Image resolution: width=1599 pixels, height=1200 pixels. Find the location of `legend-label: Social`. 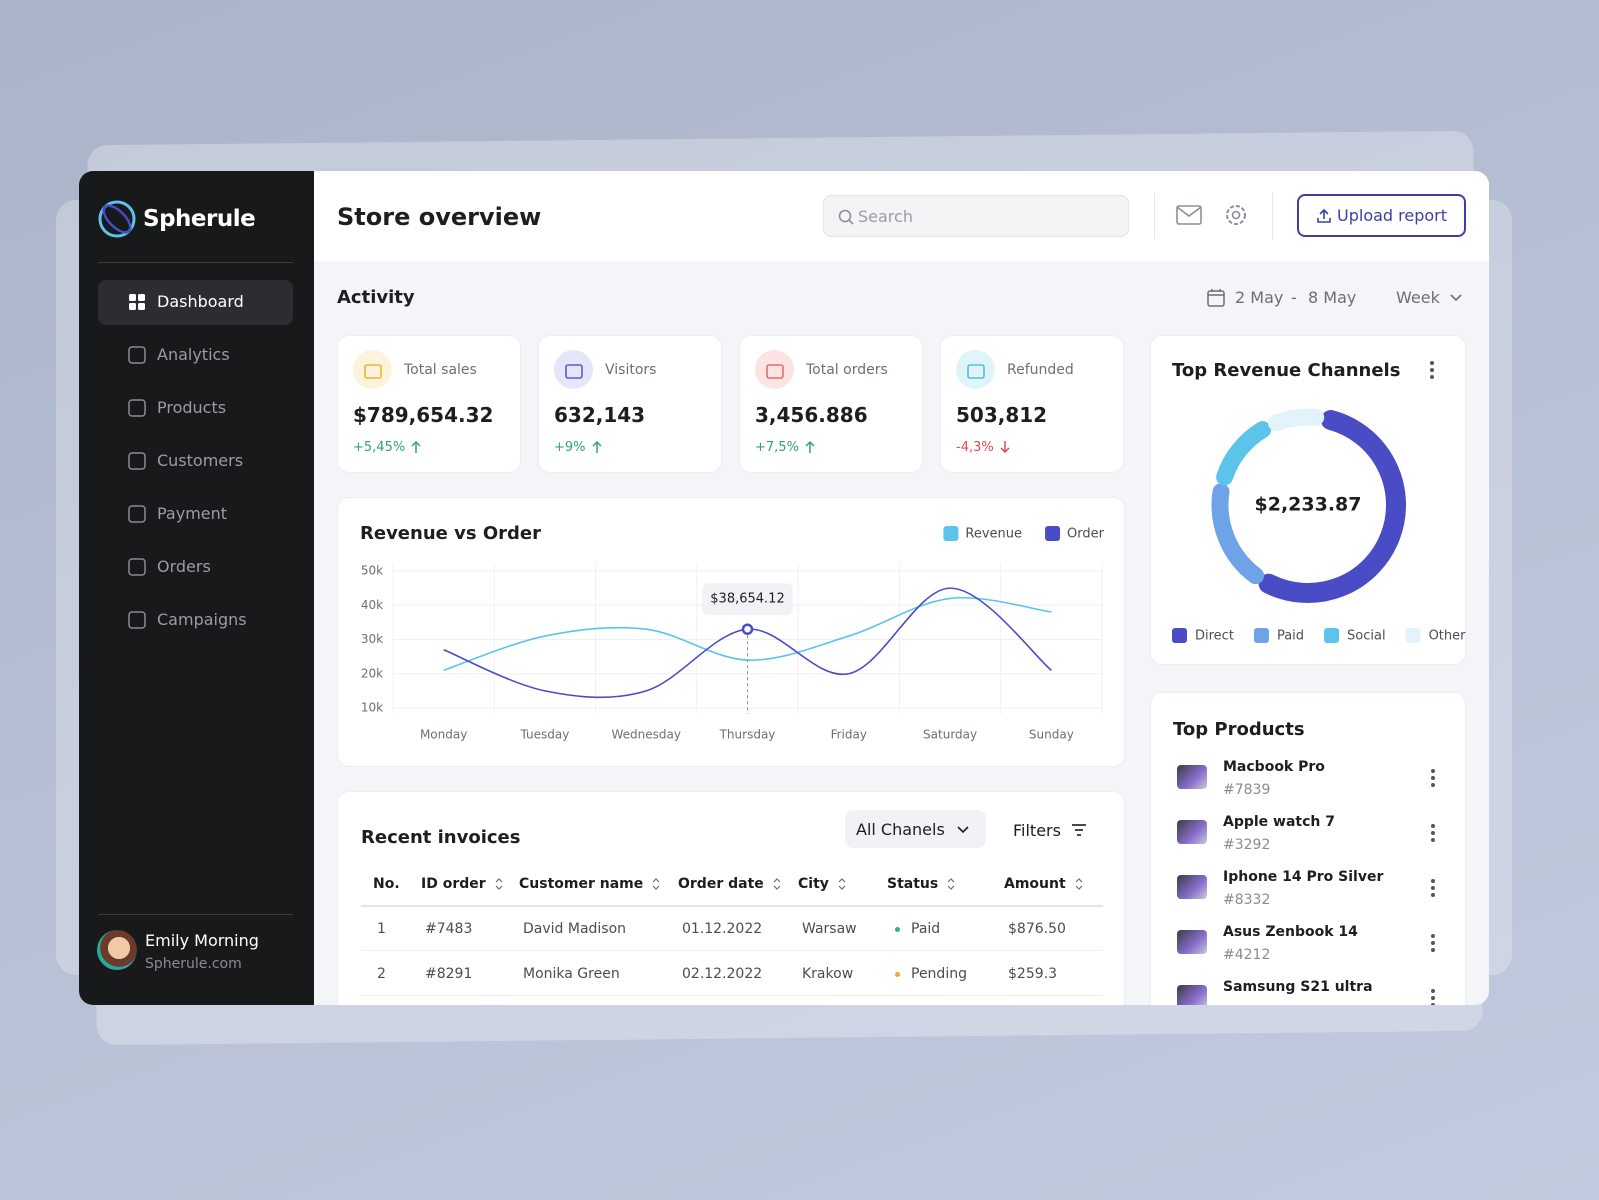

legend-label: Social is located at coordinates (1366, 636).